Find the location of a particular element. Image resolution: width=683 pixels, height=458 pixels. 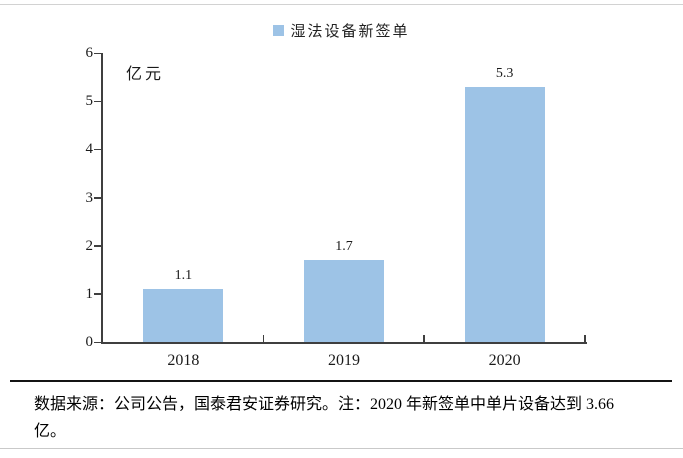

legend-swatch is located at coordinates (279, 30).